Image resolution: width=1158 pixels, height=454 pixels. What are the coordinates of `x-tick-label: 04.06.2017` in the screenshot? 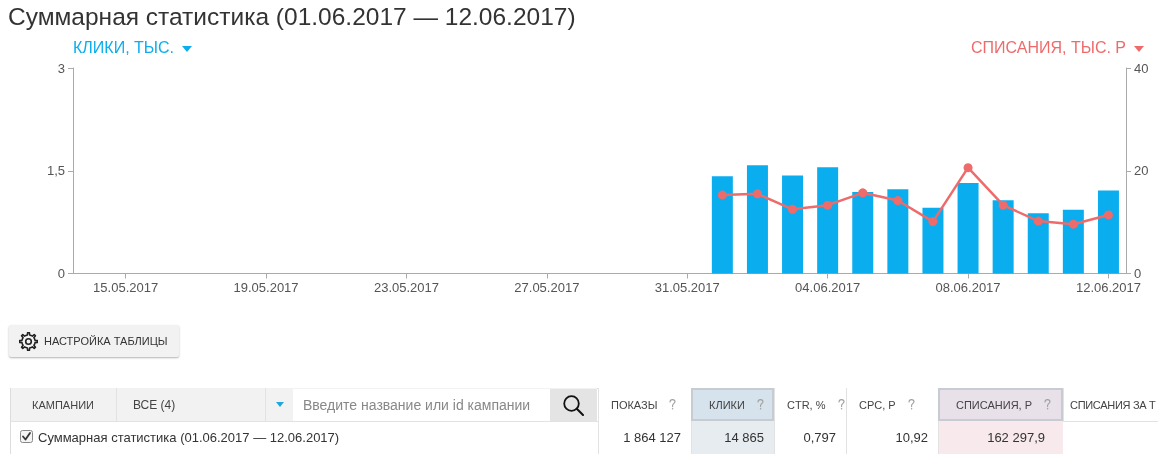 It's located at (828, 287).